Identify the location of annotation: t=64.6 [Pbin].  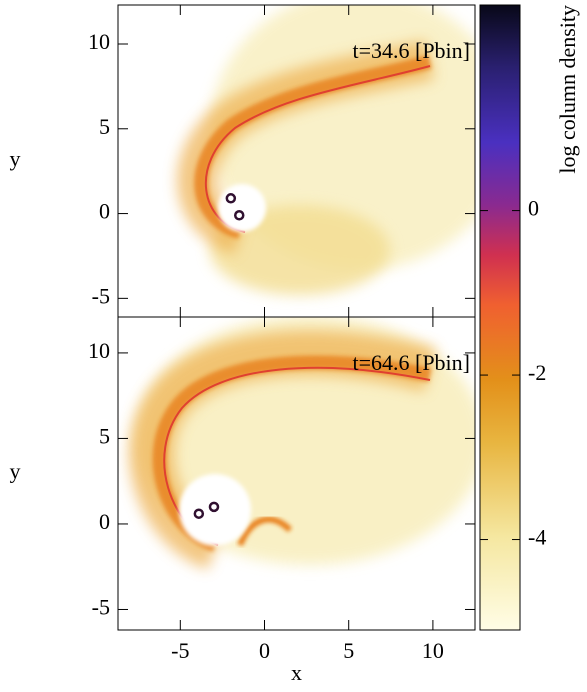
(411, 362).